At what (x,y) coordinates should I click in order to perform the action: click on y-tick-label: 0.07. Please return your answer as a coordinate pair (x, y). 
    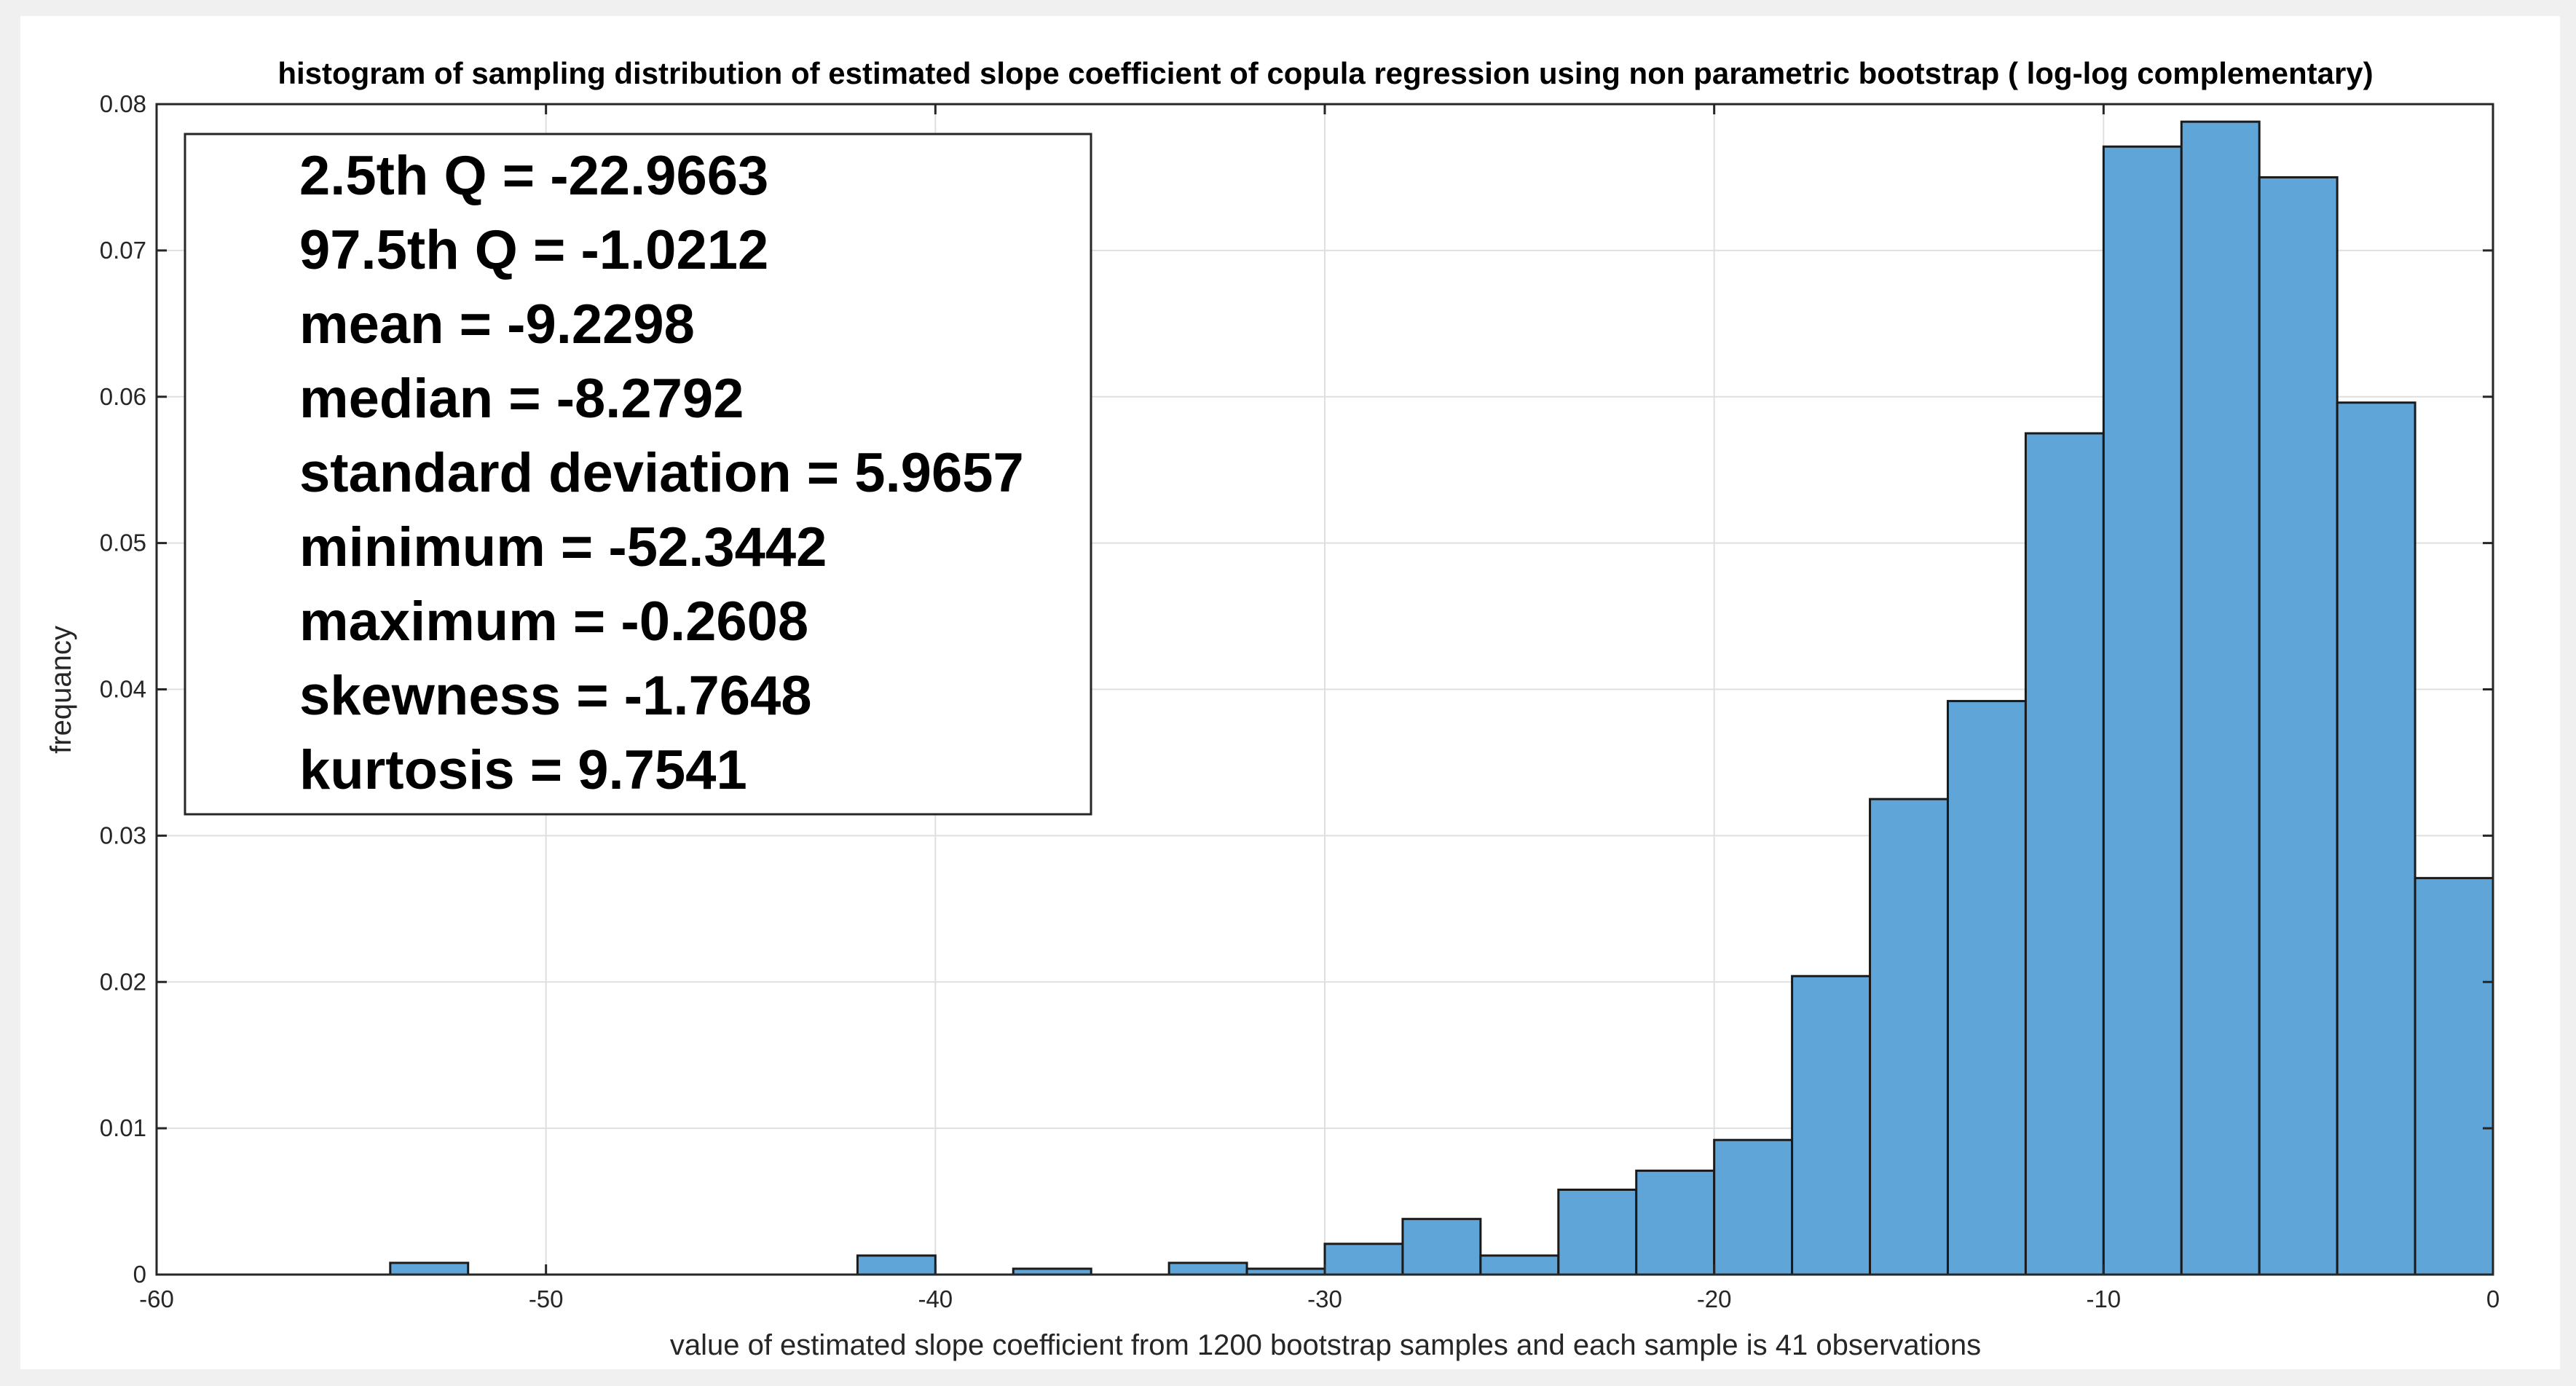
    Looking at the image, I should click on (123, 250).